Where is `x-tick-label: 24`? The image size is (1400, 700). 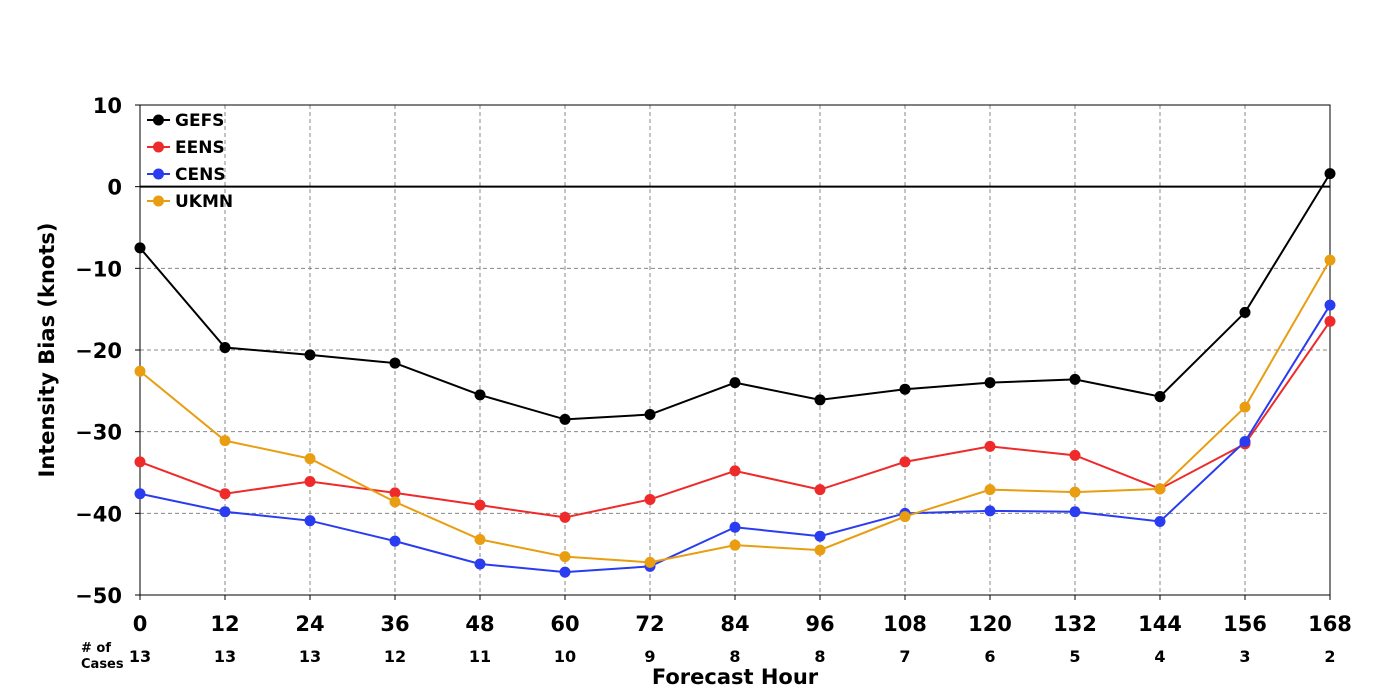
x-tick-label: 24 is located at coordinates (309, 624).